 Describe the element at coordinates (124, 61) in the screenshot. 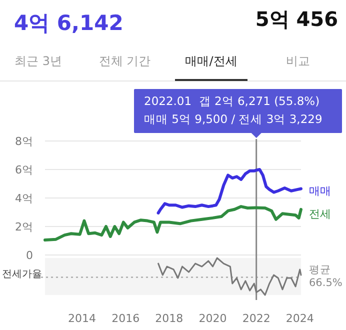

I see `text: 전체 기간` at that location.